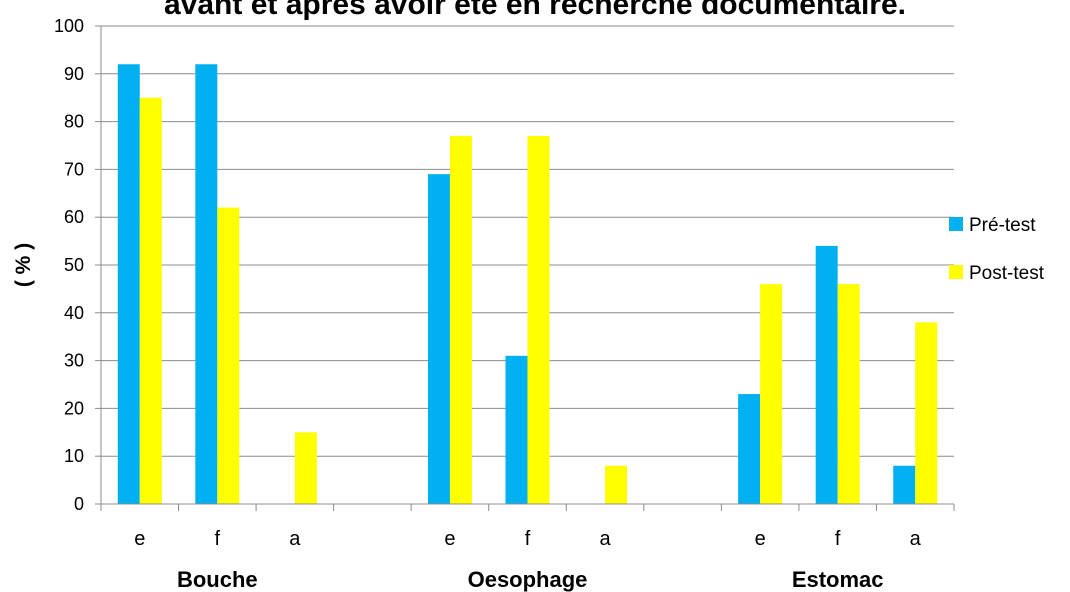  Describe the element at coordinates (74, 361) in the screenshot. I see `y-tick-label: 30` at that location.